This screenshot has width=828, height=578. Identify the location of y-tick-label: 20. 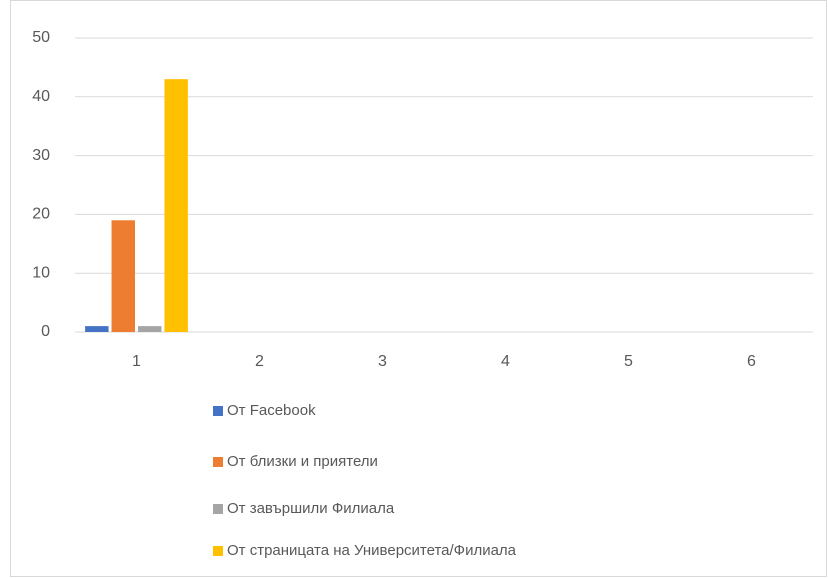
(41, 214).